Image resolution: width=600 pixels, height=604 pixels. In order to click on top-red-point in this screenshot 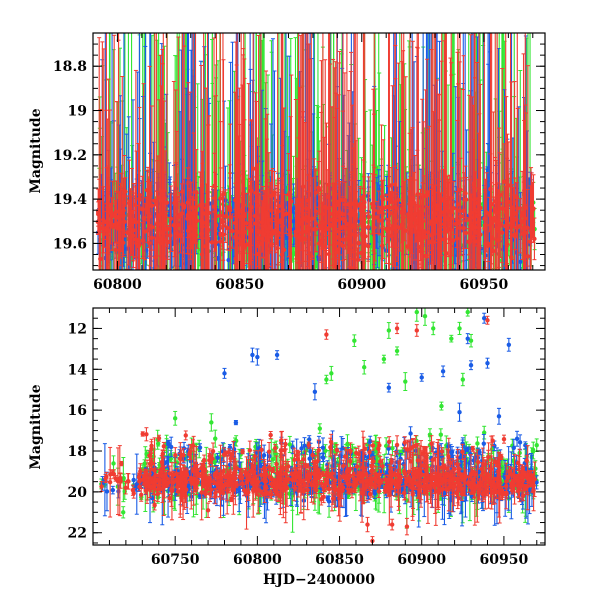, I will do `click(369, 217)`.